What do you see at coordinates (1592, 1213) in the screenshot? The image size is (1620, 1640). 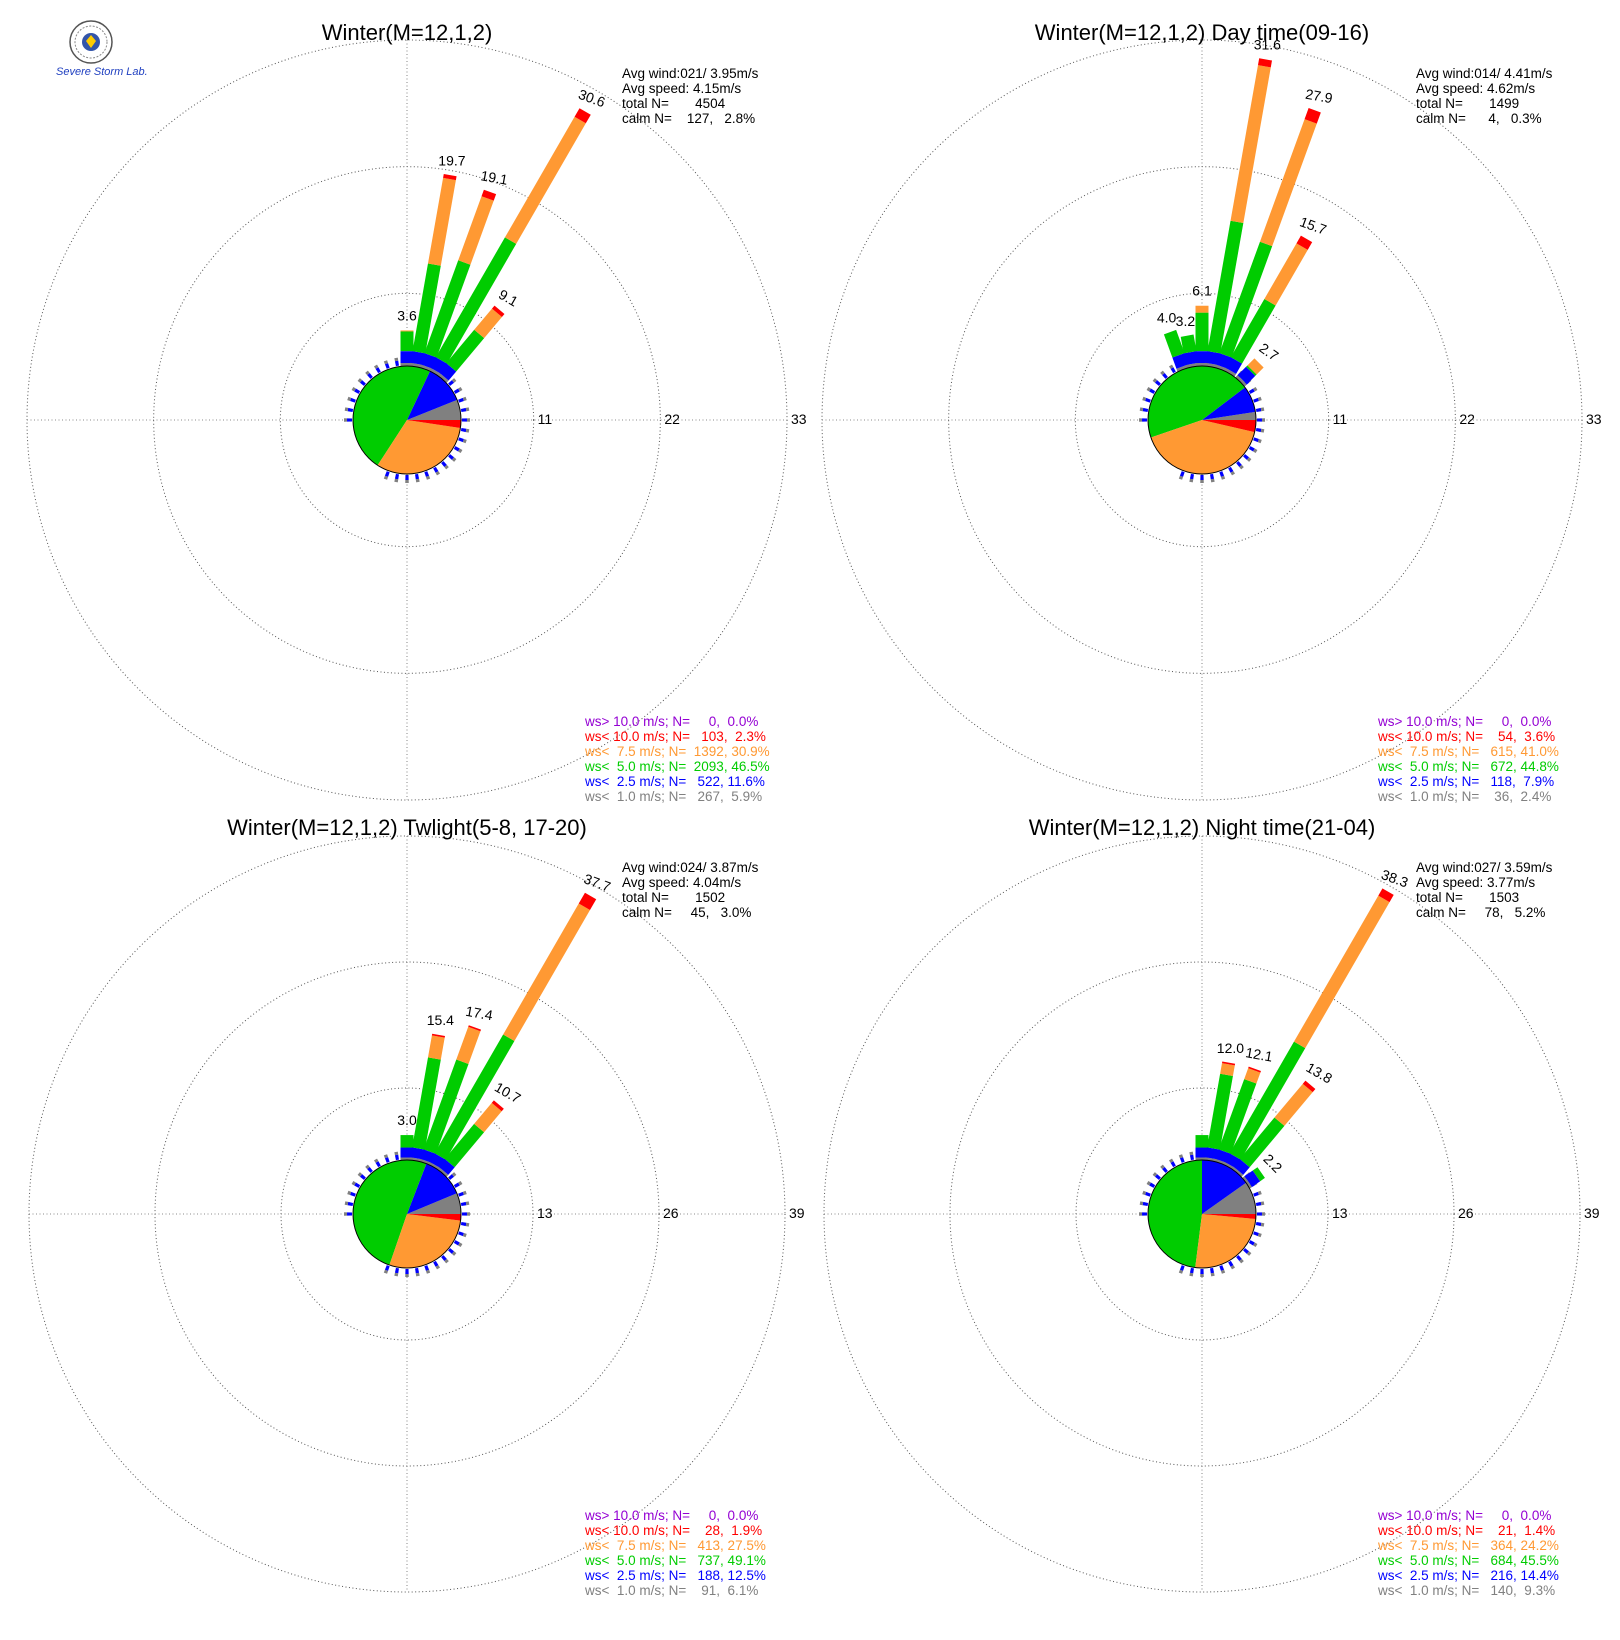 I see `tick-label: 39` at bounding box center [1592, 1213].